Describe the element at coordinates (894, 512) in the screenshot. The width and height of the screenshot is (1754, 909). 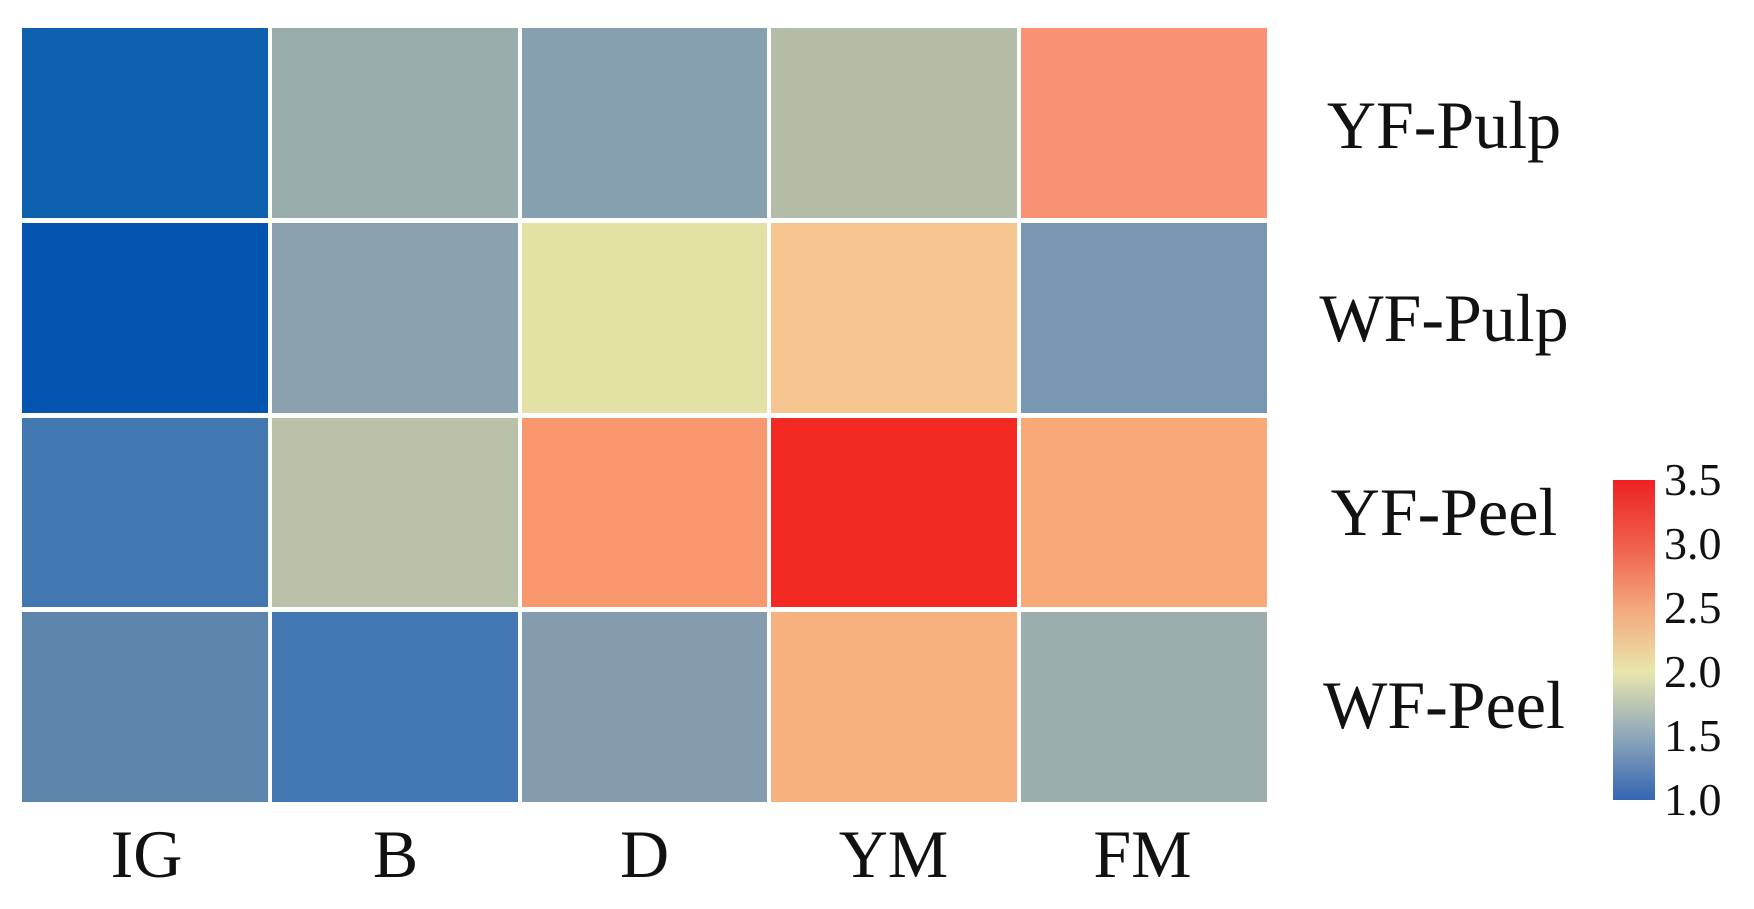
I see `heatmap-cell-YF-Peel-YM` at that location.